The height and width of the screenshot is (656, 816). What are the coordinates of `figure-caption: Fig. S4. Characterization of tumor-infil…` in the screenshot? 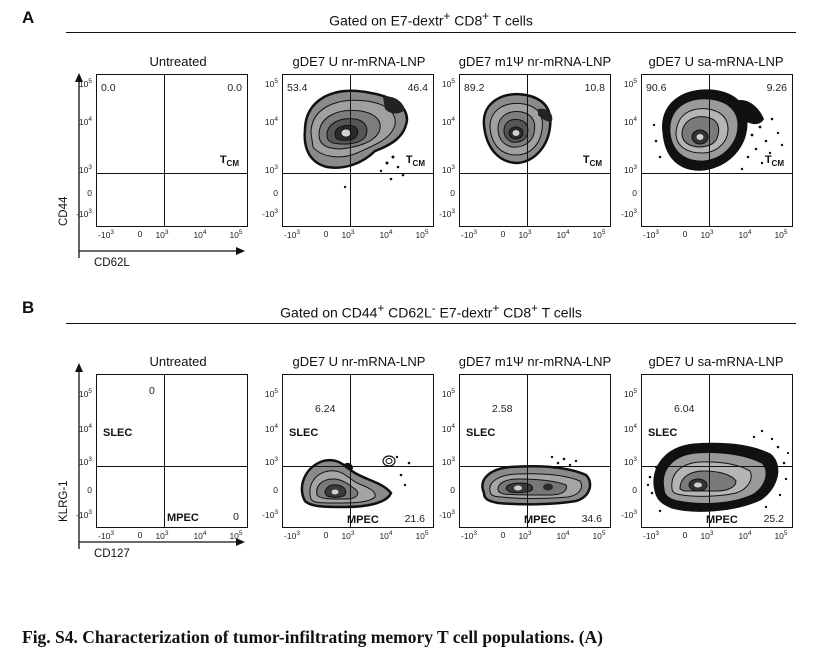 It's located at (313, 637).